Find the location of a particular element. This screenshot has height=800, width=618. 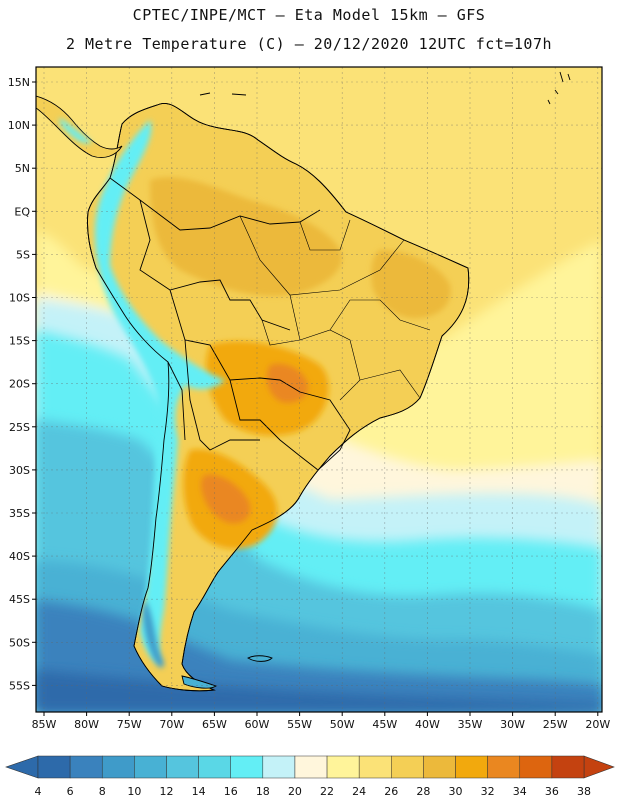

lat-label: 15S is located at coordinates (19, 341).